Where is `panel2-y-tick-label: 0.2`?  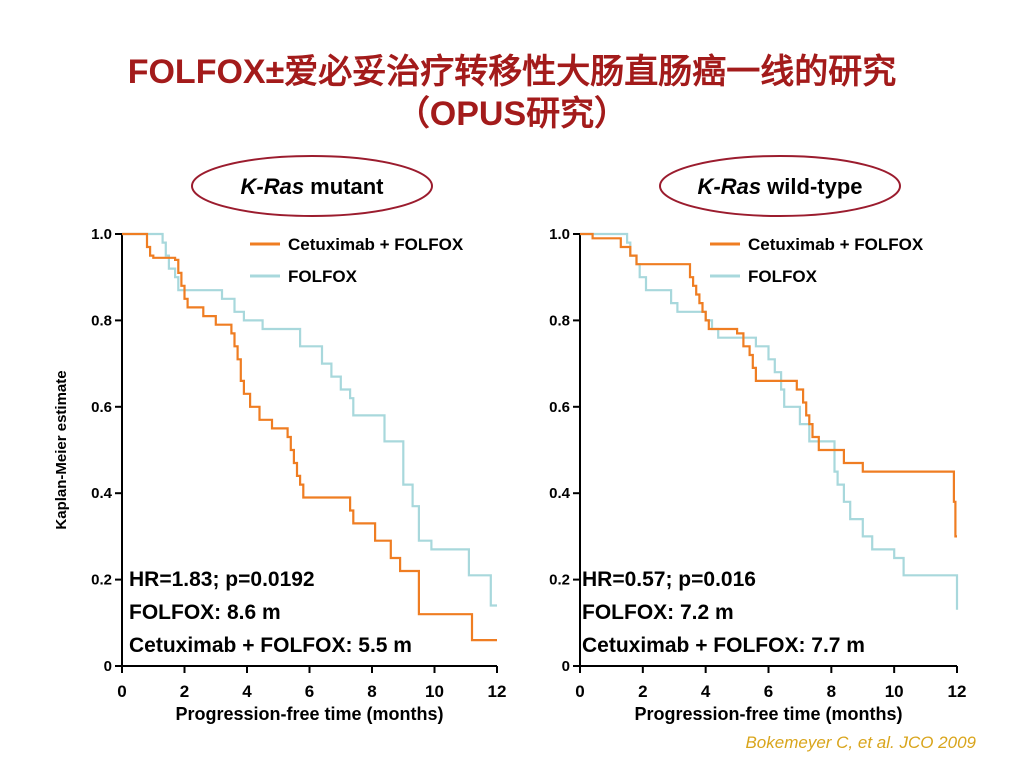 panel2-y-tick-label: 0.2 is located at coordinates (559, 580).